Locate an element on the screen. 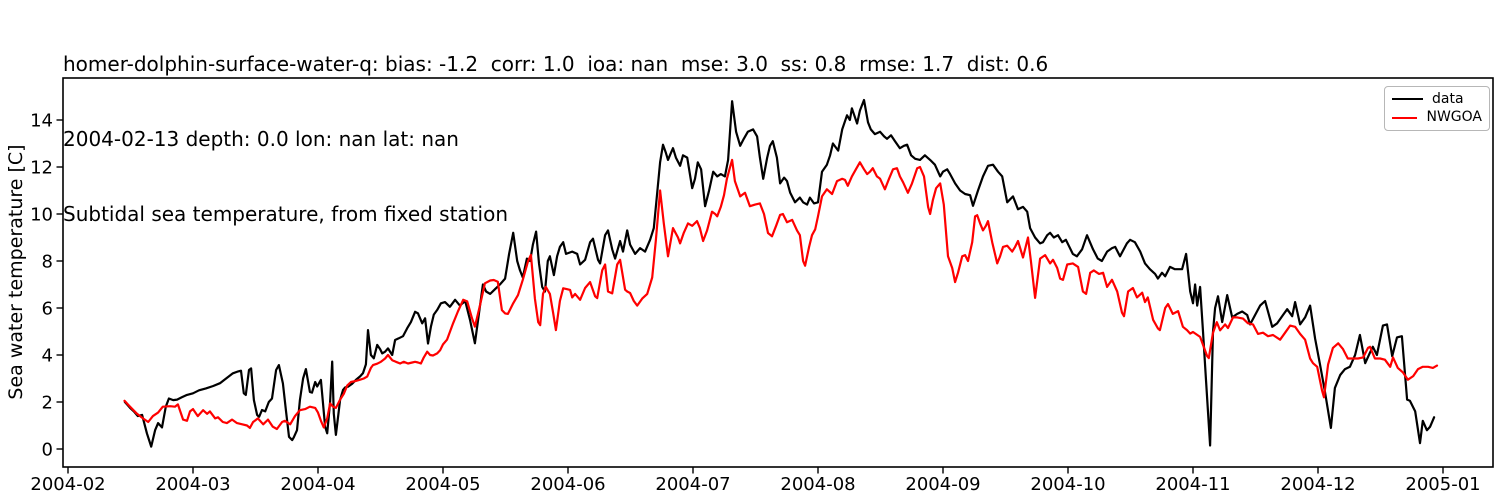 This screenshot has height=500, width=1500. nwgoa-line-sample-icon is located at coordinates (1405, 117).